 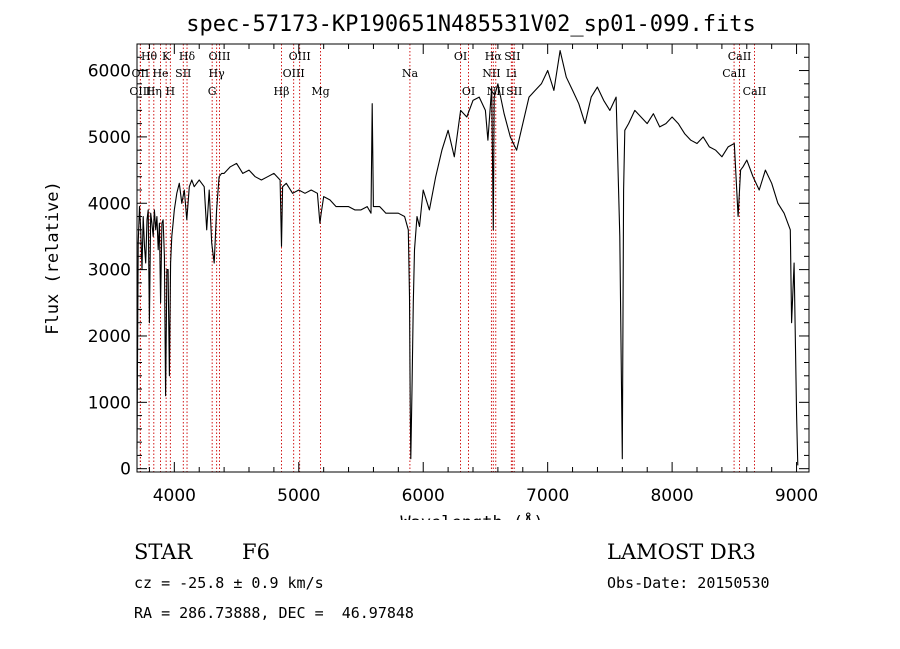 What do you see at coordinates (154, 91) in the screenshot?
I see `spectral-line-label: Hη` at bounding box center [154, 91].